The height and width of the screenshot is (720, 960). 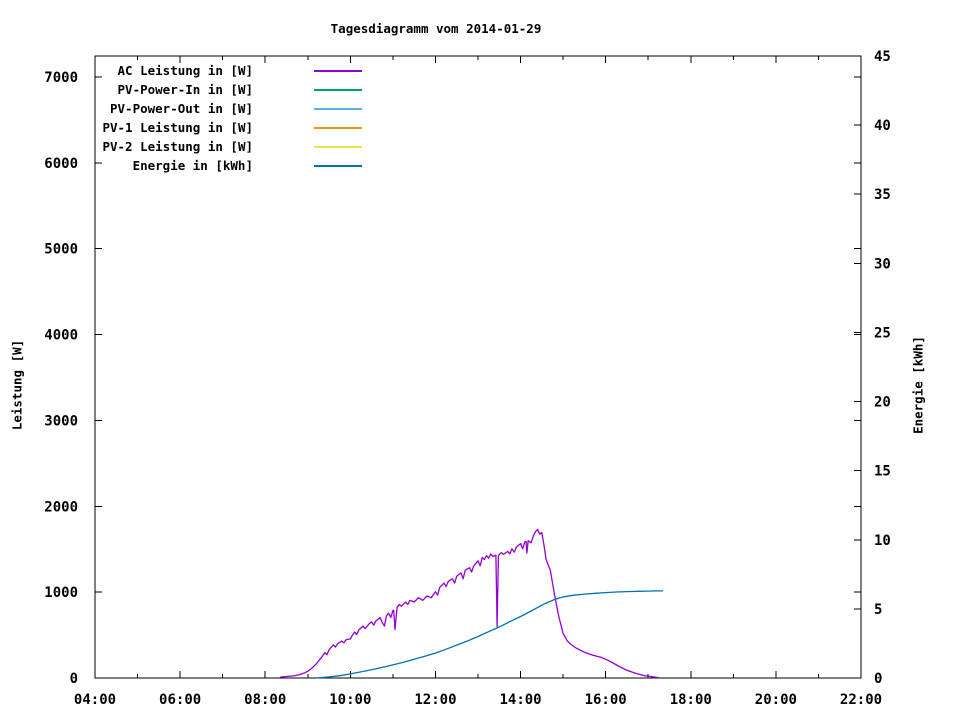 What do you see at coordinates (193, 165) in the screenshot?
I see `legend-label: Energie in [kWh]` at bounding box center [193, 165].